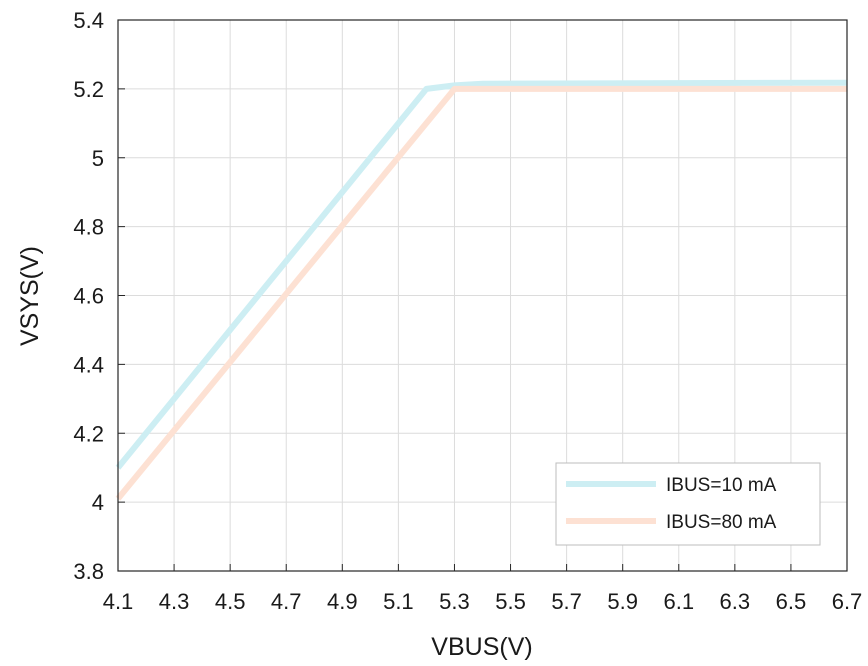 This screenshot has height=666, width=868. What do you see at coordinates (98, 158) in the screenshot?
I see `y-tick-label: 5` at bounding box center [98, 158].